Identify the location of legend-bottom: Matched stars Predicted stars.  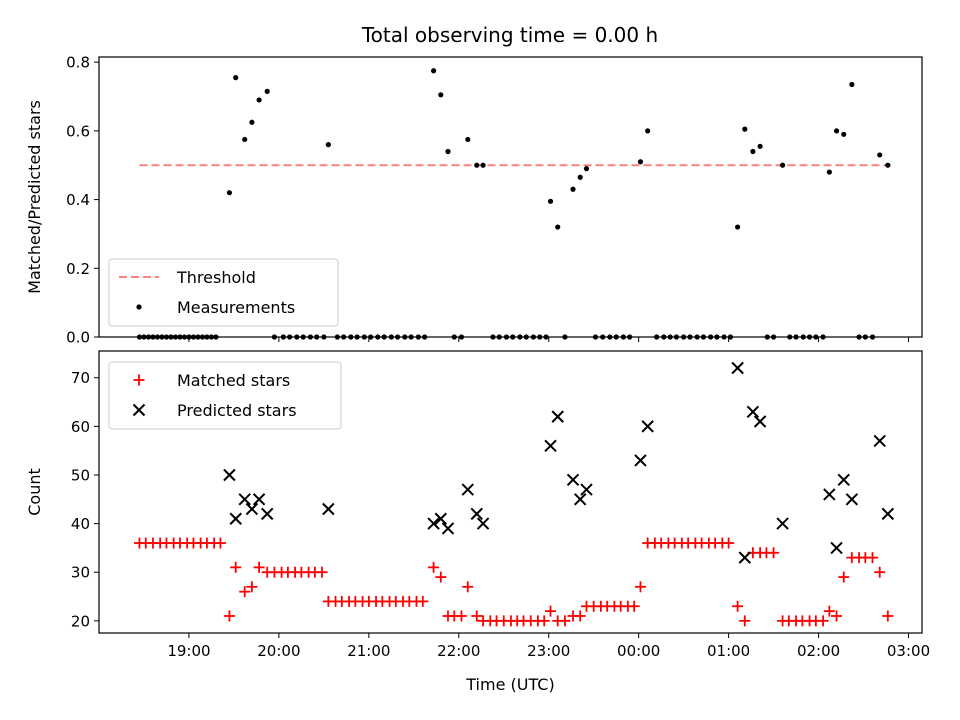
(225, 395).